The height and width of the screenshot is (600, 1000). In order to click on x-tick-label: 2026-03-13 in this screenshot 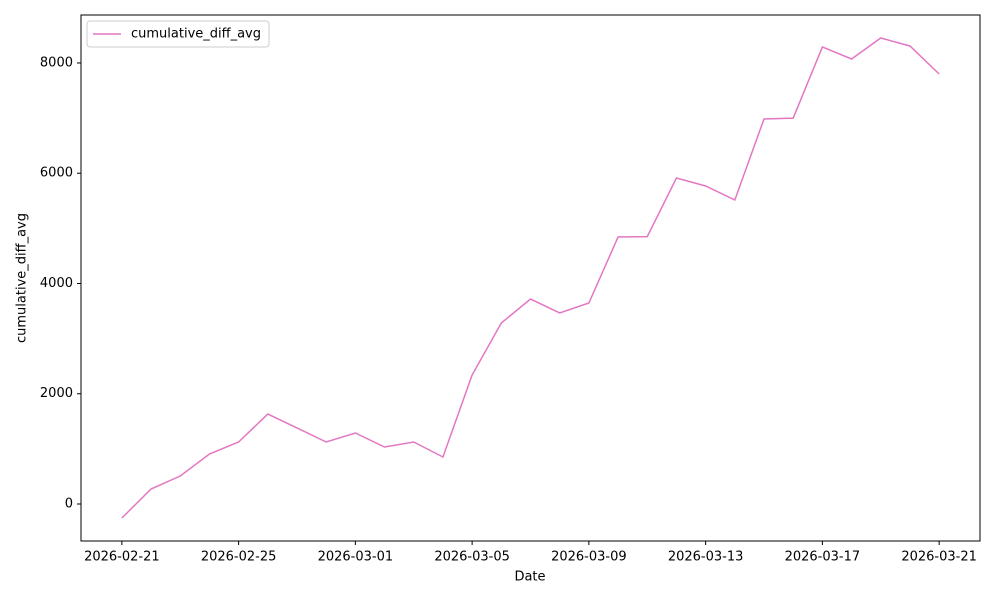, I will do `click(706, 557)`.